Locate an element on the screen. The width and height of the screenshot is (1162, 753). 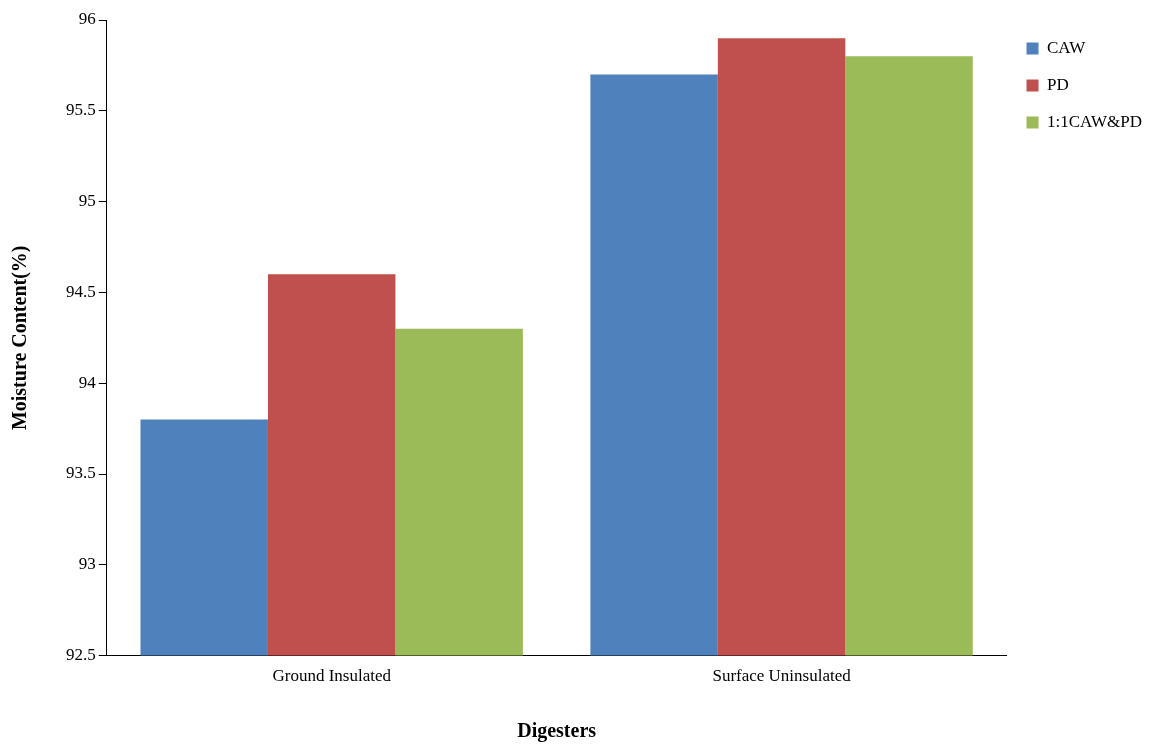
y-tick-label: 95 is located at coordinates (87, 201).